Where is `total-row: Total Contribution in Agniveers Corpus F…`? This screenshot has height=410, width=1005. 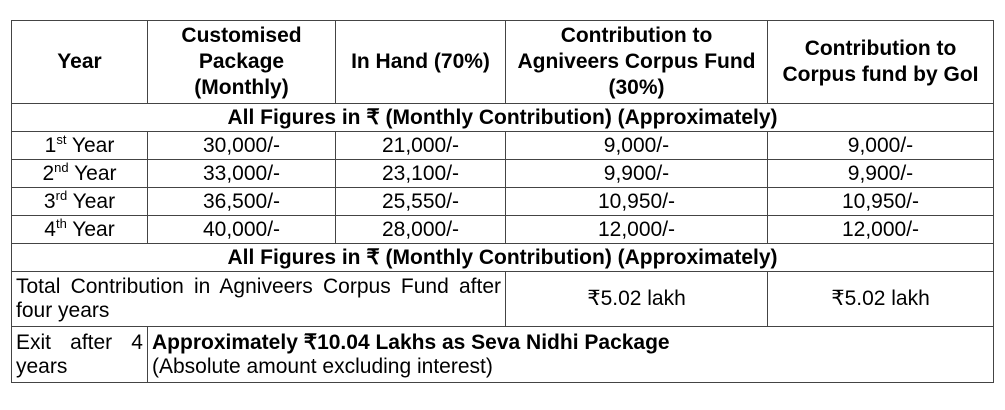
total-row: Total Contribution in Agniveers Corpus F… is located at coordinates (502, 299).